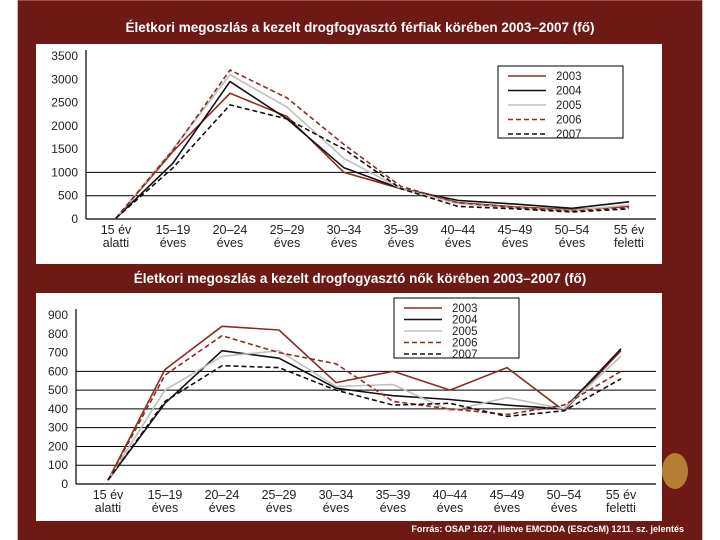  I want to click on y-tick-label: 700, so click(58, 353).